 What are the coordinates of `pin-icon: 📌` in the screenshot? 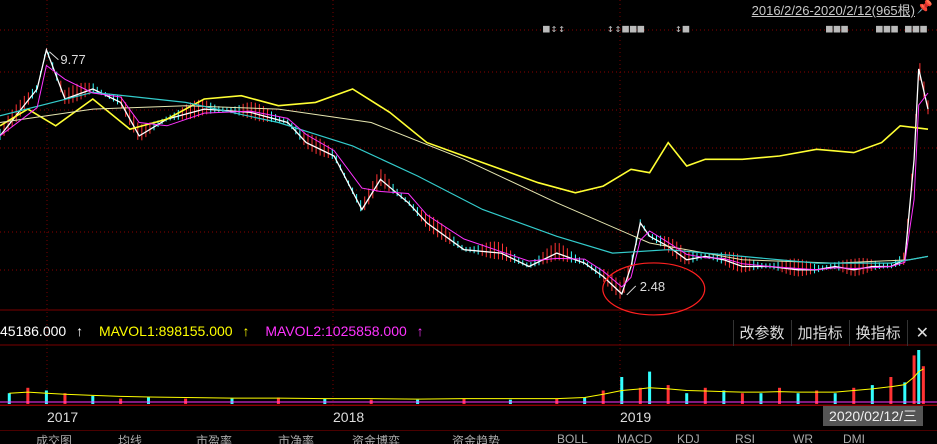 It's located at (924, 7).